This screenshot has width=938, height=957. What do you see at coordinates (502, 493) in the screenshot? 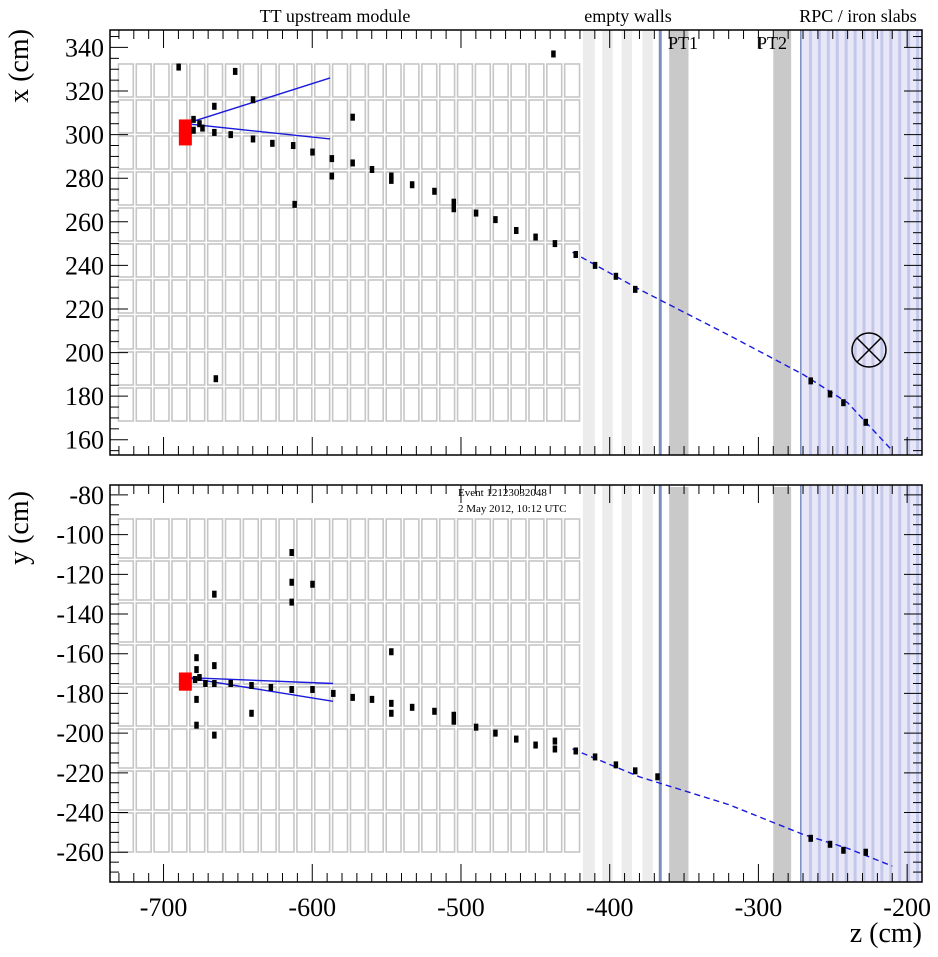
I see `event-info-line-1: Event 12123032048` at bounding box center [502, 493].